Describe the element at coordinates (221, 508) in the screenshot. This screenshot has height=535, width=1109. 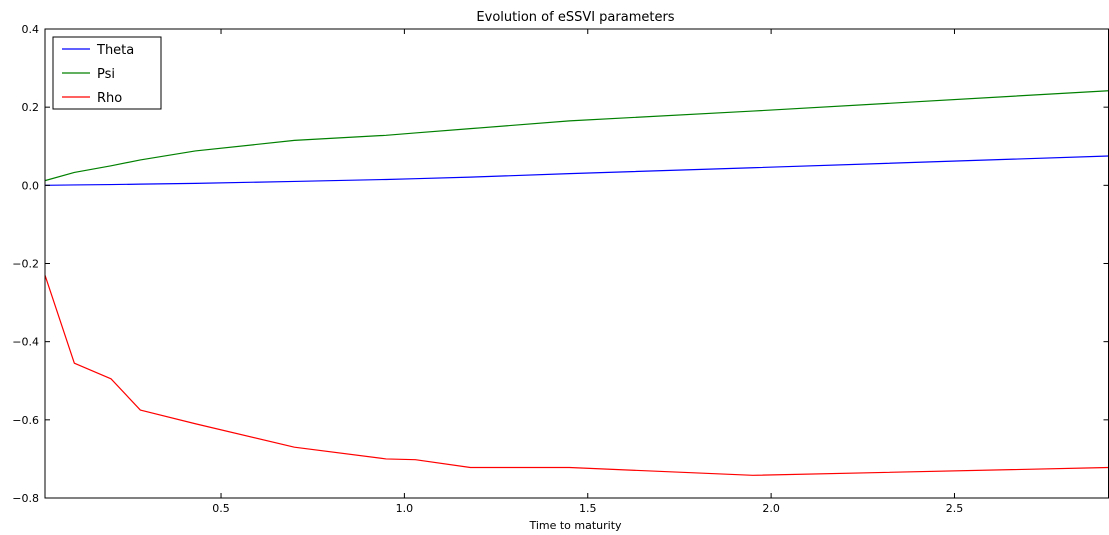
I see `x-tick-label: 0.5` at that location.